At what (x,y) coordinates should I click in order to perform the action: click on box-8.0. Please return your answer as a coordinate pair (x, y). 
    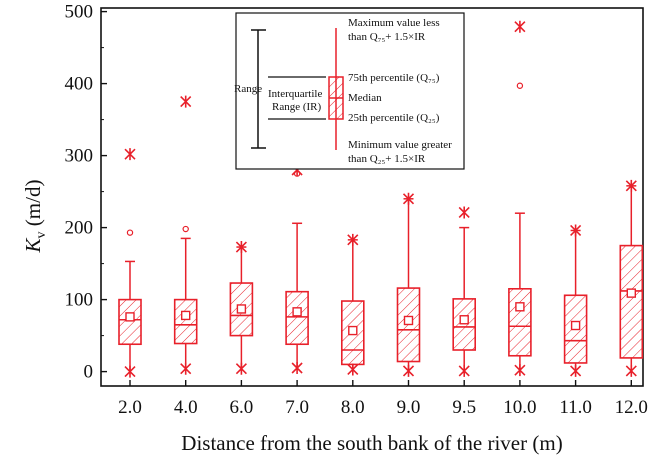
    Looking at the image, I should click on (352, 304).